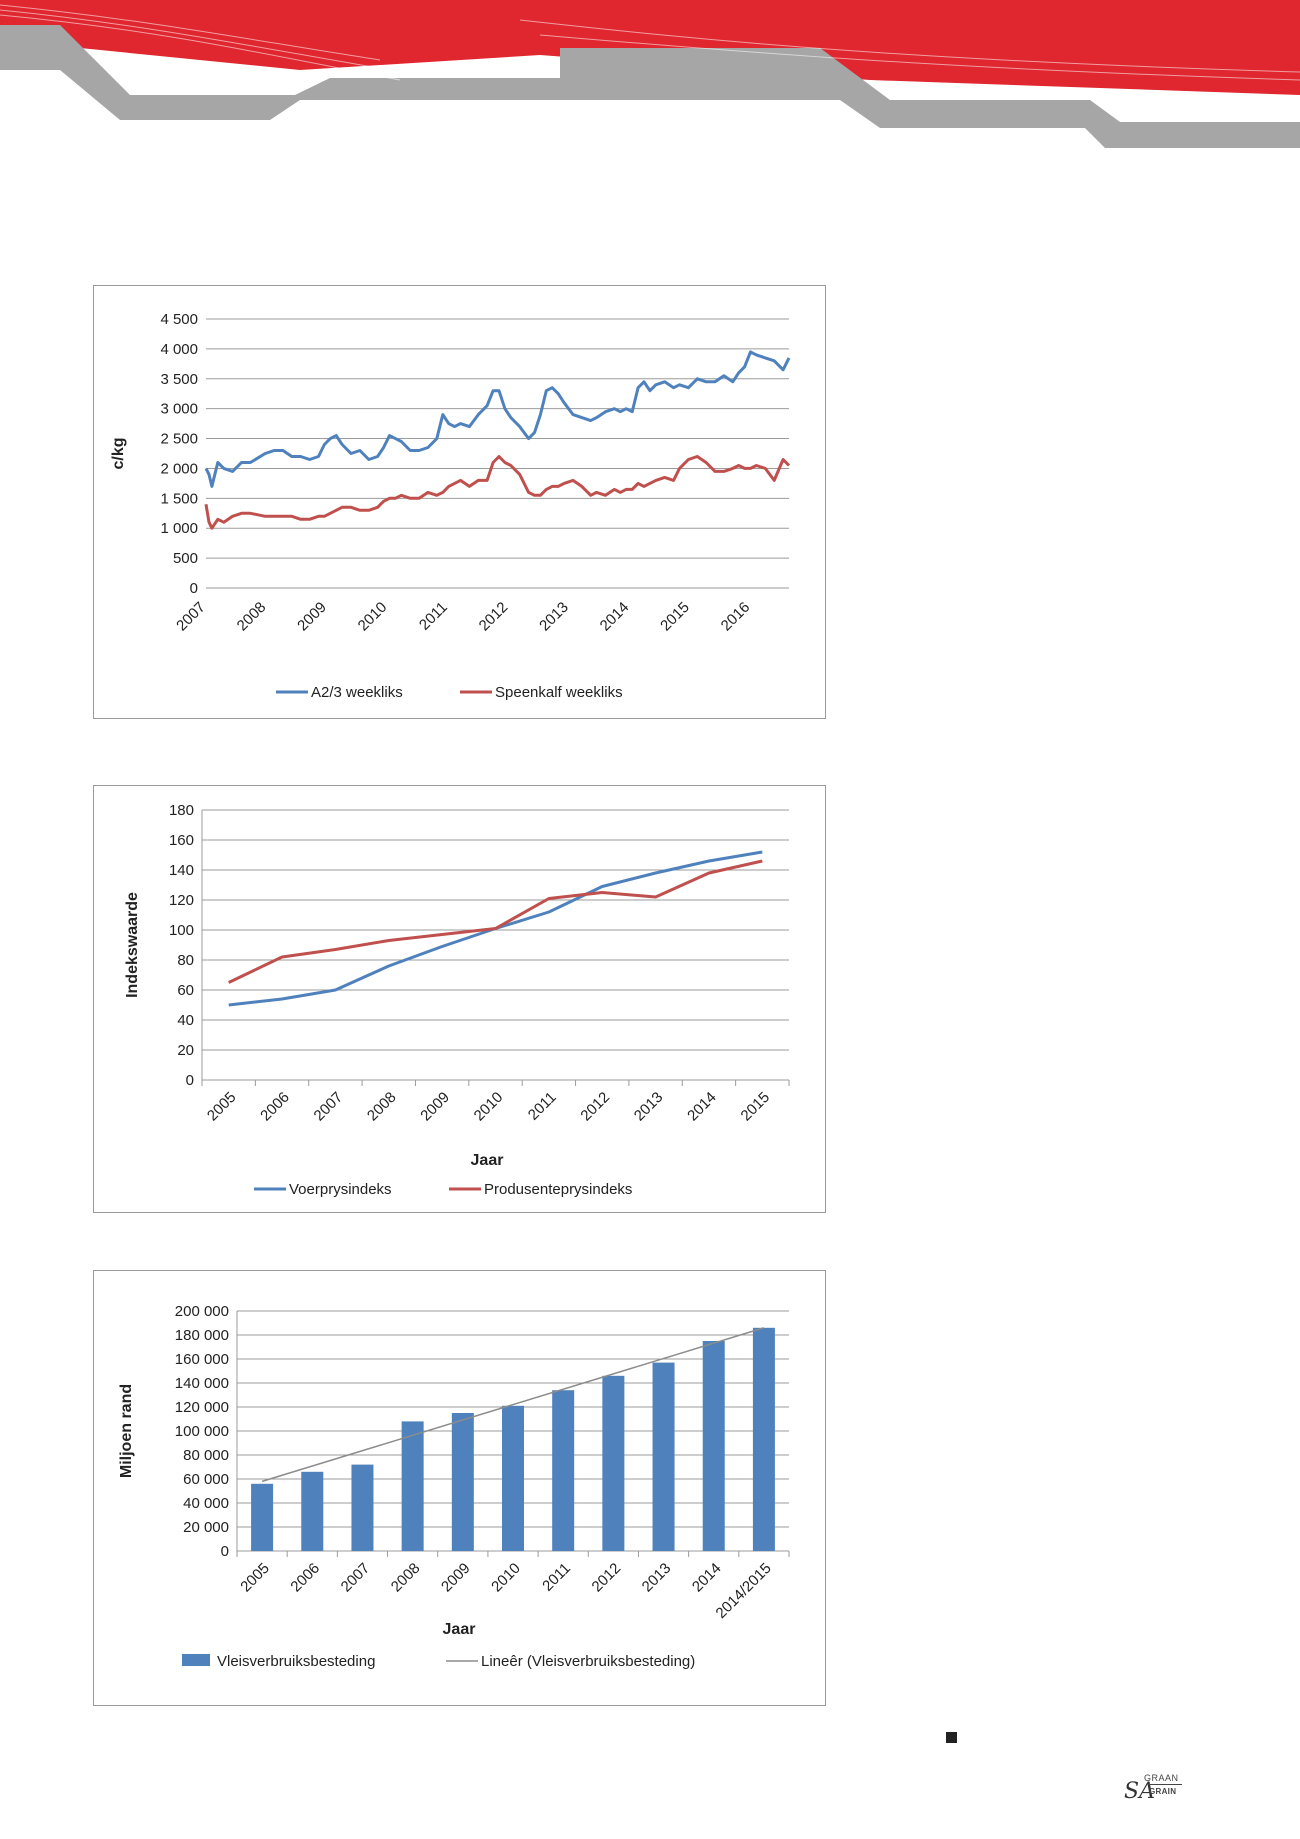 The image size is (1300, 1839). What do you see at coordinates (179, 439) in the screenshot?
I see `y-tick-label: 2 500` at bounding box center [179, 439].